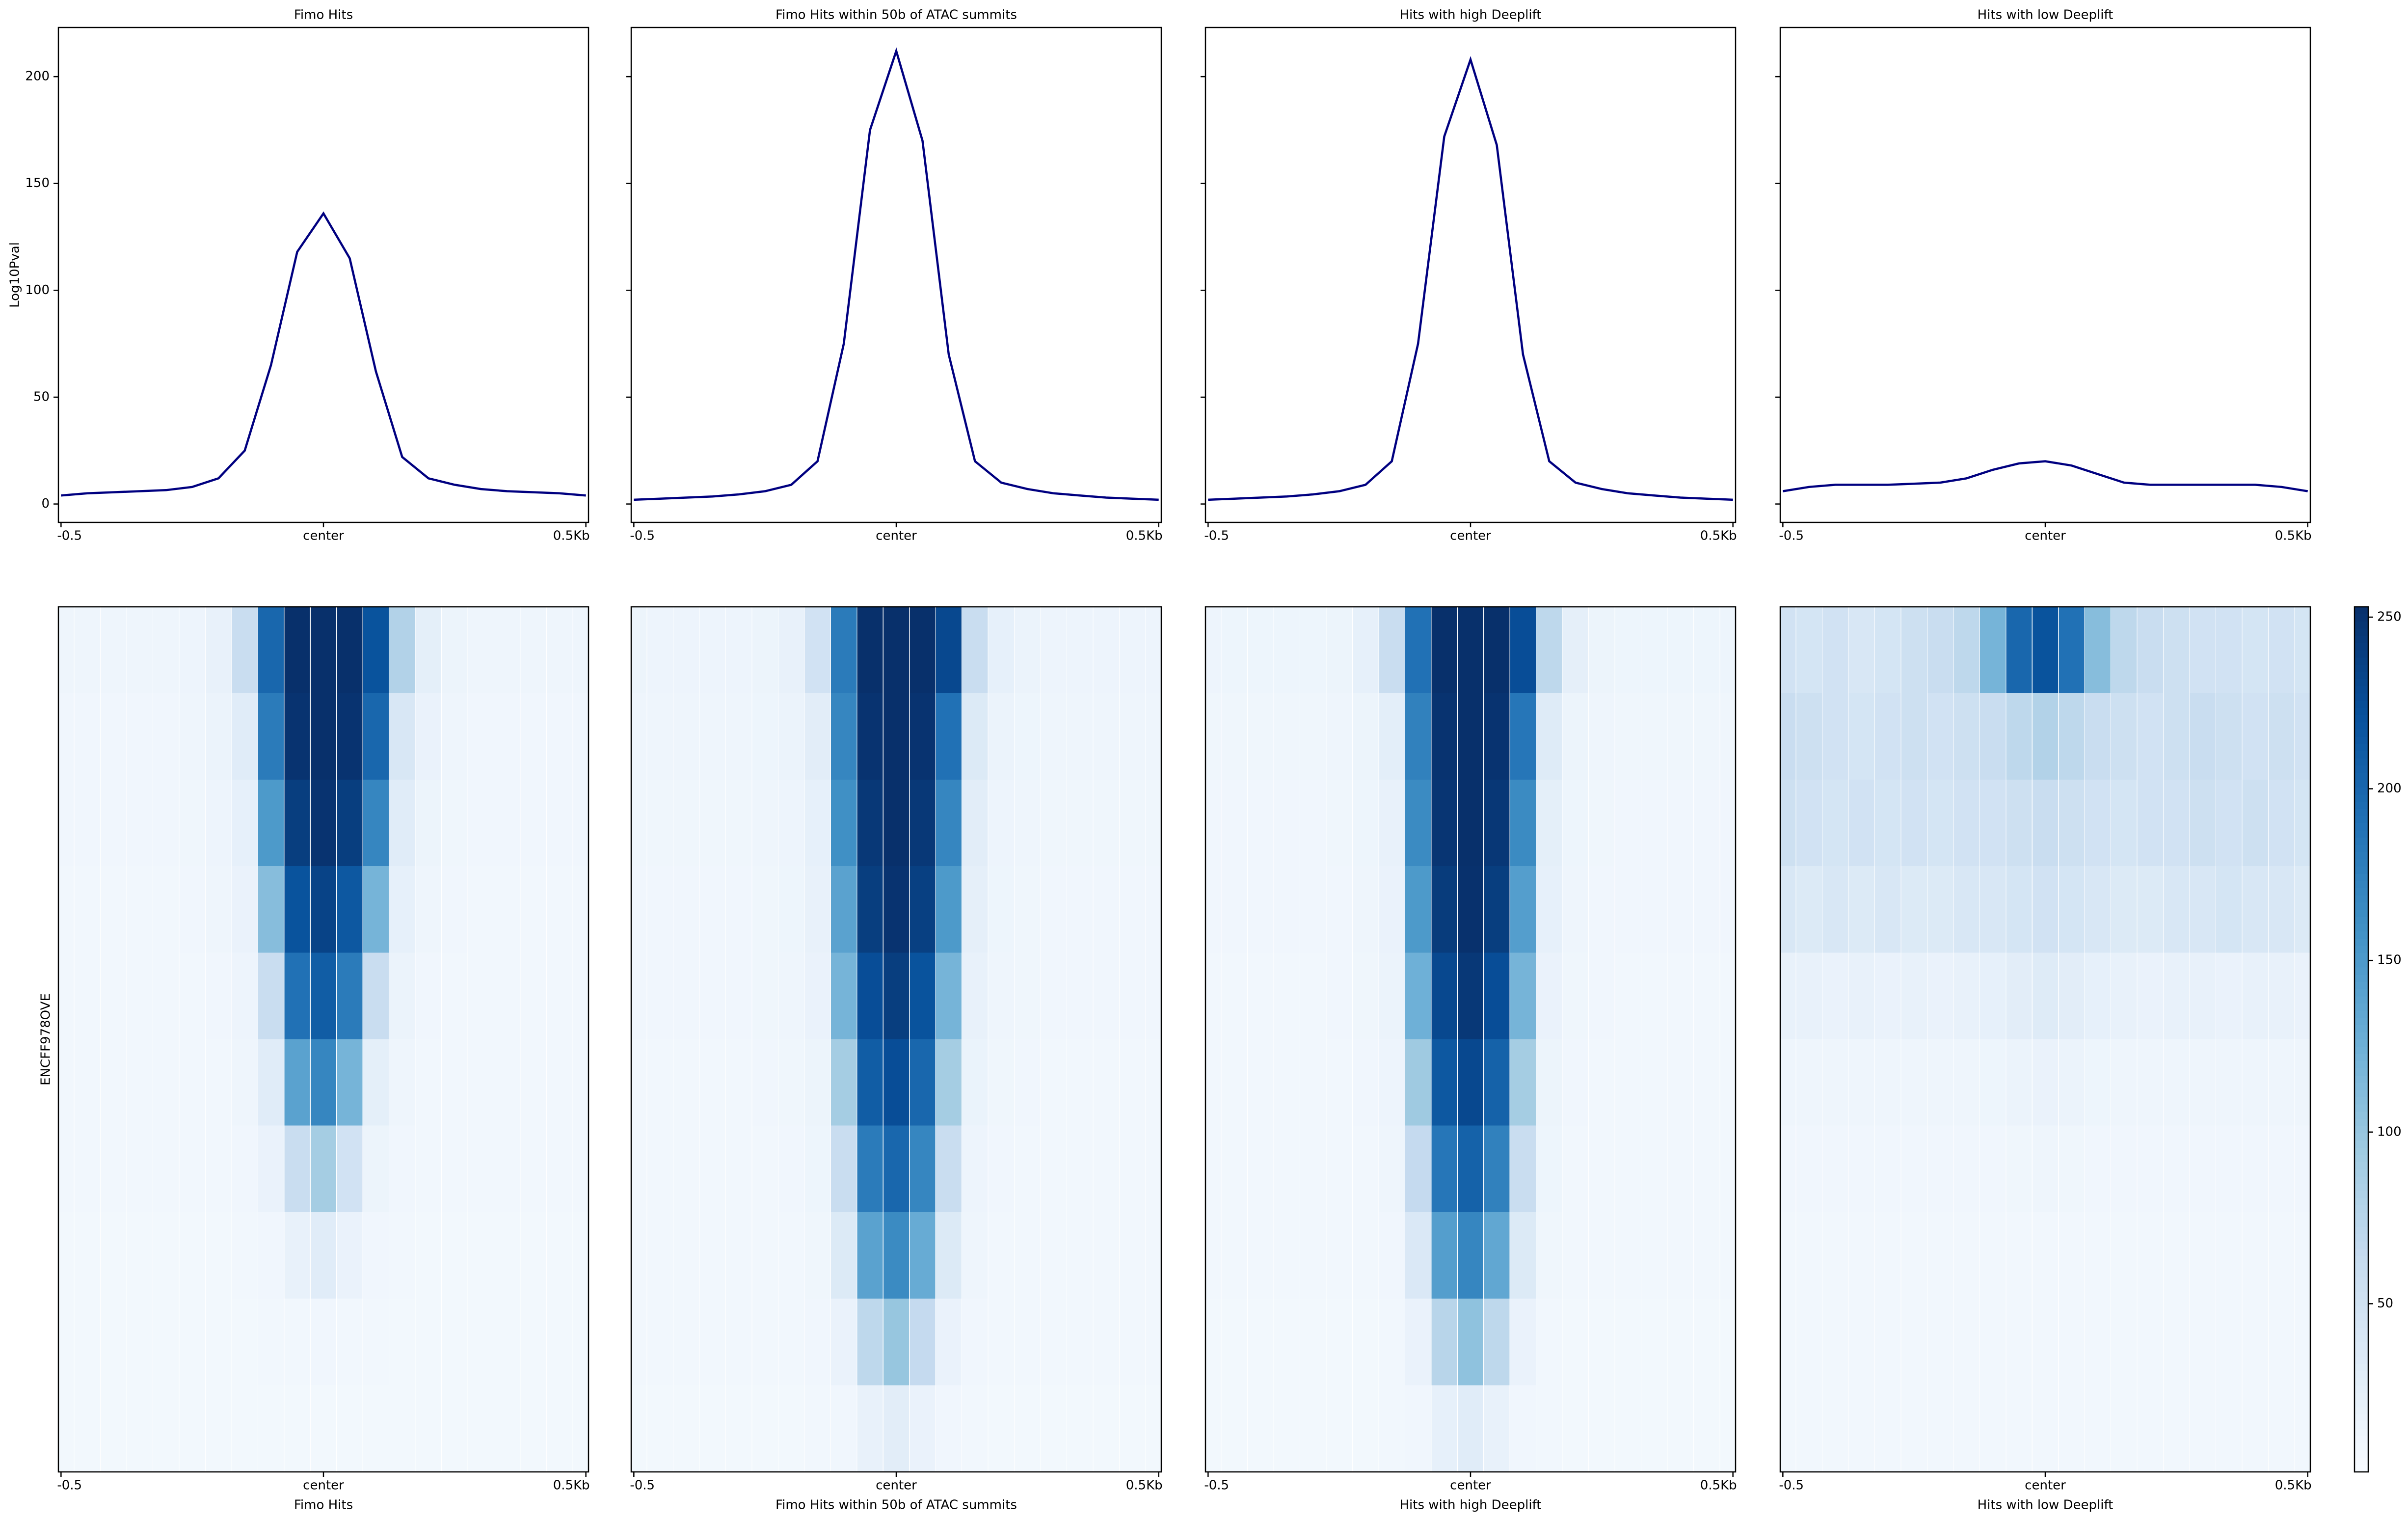 This screenshot has height=1521, width=2408. I want to click on profile-line, so click(2045, 476).